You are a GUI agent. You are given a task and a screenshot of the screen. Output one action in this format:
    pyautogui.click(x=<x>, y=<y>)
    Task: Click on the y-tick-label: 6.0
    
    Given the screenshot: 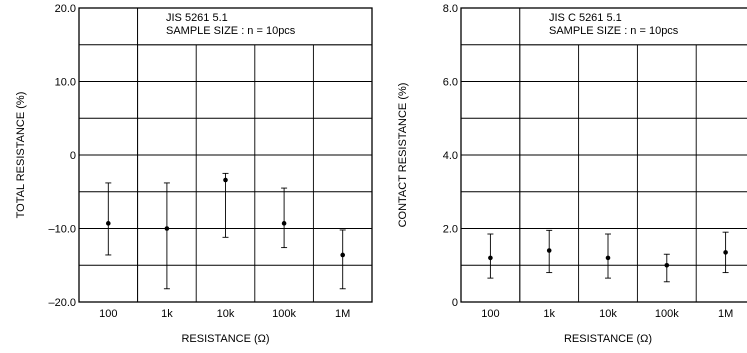 What is the action you would take?
    pyautogui.click(x=450, y=83)
    